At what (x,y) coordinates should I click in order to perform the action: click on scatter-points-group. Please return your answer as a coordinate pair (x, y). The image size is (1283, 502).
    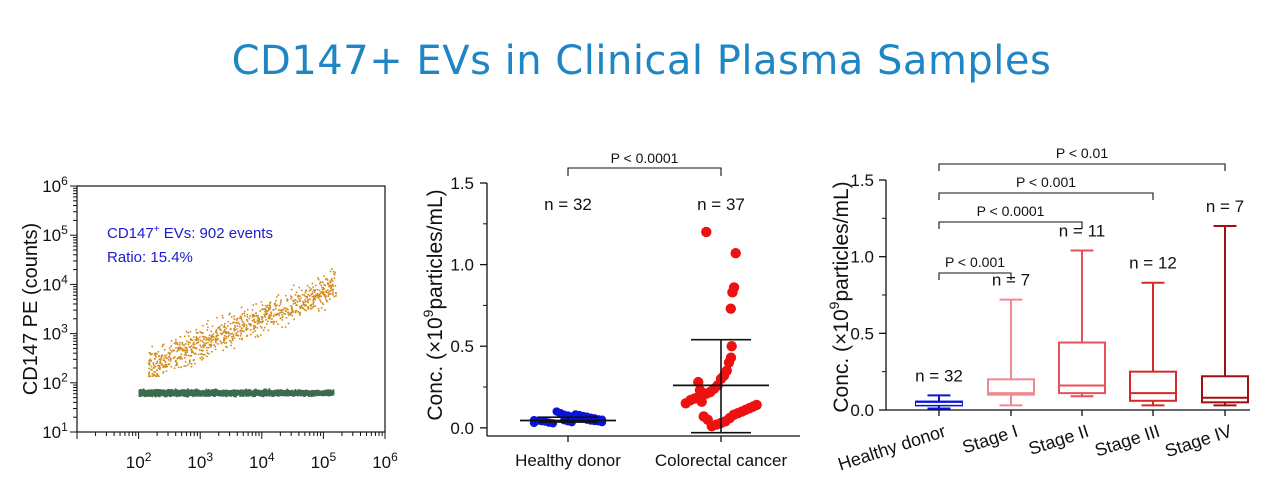
    Looking at the image, I should click on (237, 333).